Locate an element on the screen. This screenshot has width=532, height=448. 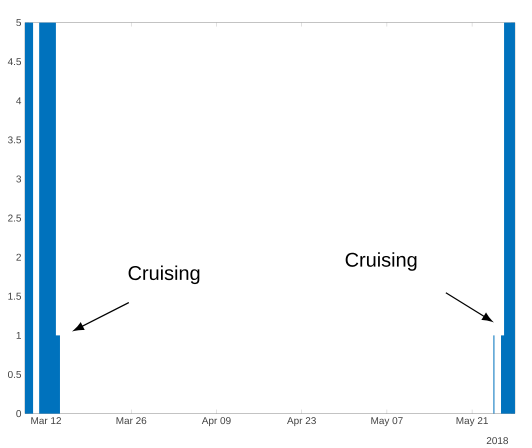
y-tick-label: 0 is located at coordinates (19, 414).